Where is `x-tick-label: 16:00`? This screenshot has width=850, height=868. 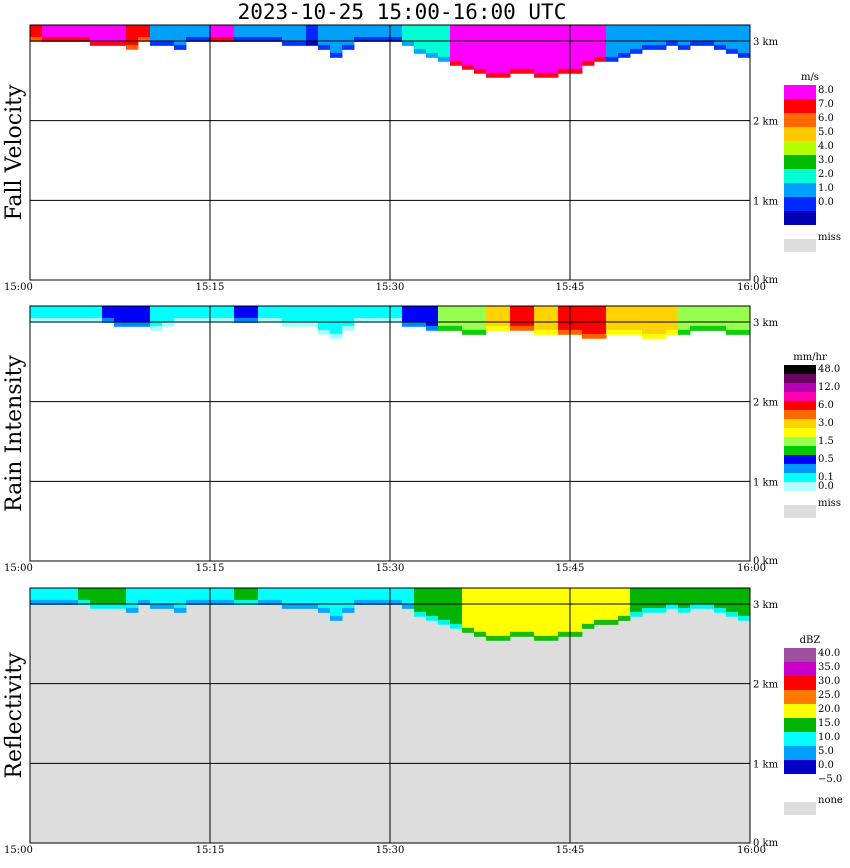 x-tick-label: 16:00 is located at coordinates (751, 287).